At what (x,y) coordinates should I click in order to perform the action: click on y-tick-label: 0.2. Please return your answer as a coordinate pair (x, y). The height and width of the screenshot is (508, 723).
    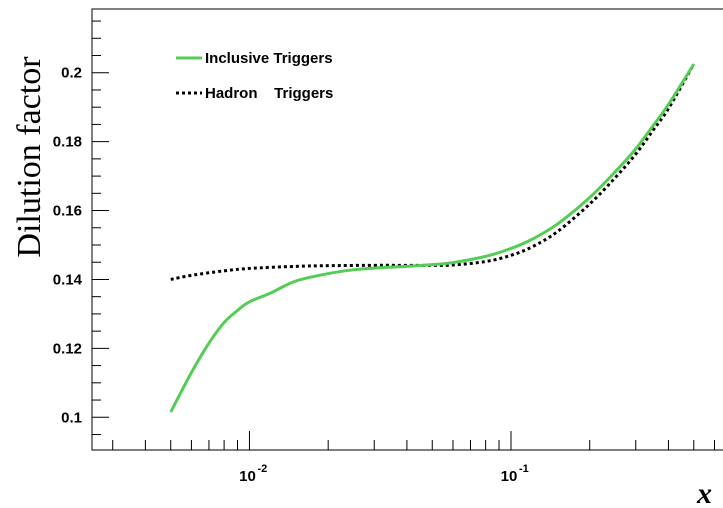
    Looking at the image, I should click on (71, 73).